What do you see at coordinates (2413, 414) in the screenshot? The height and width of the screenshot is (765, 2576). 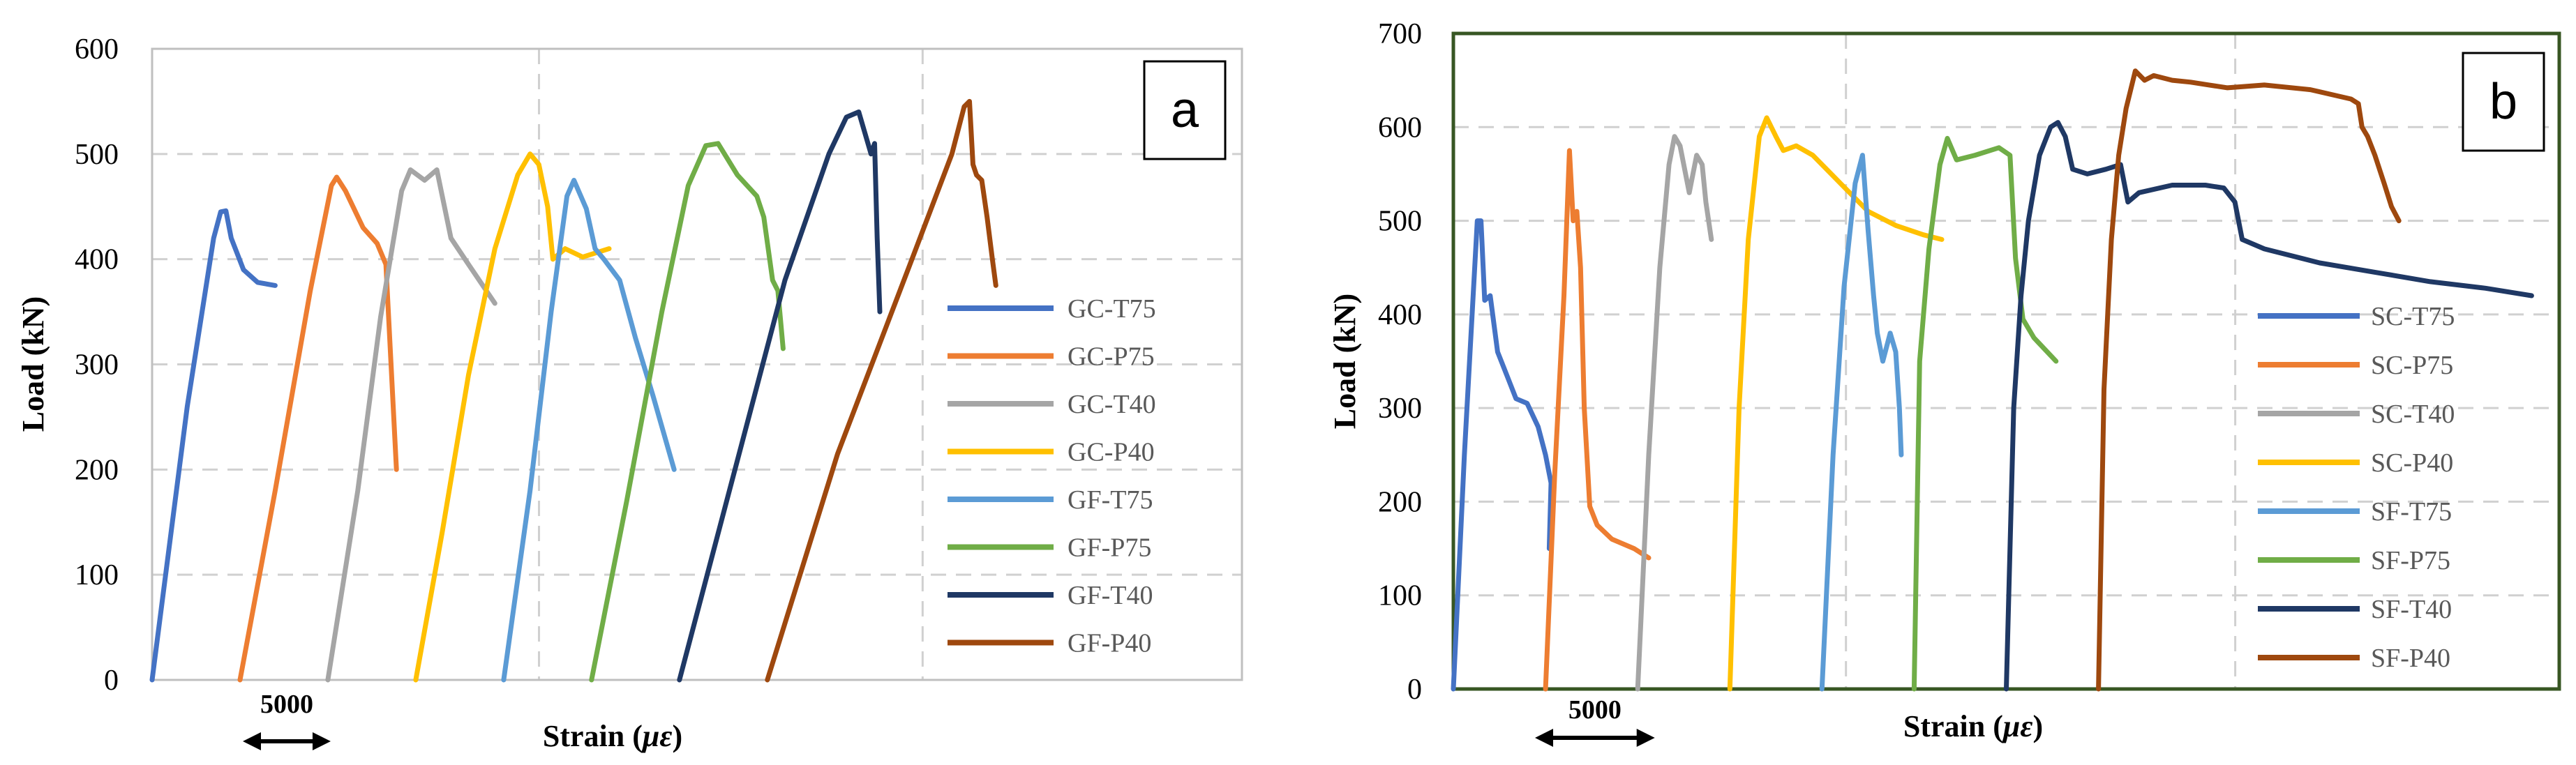 I see `legend-label-sc-t40: SC-T40` at bounding box center [2413, 414].